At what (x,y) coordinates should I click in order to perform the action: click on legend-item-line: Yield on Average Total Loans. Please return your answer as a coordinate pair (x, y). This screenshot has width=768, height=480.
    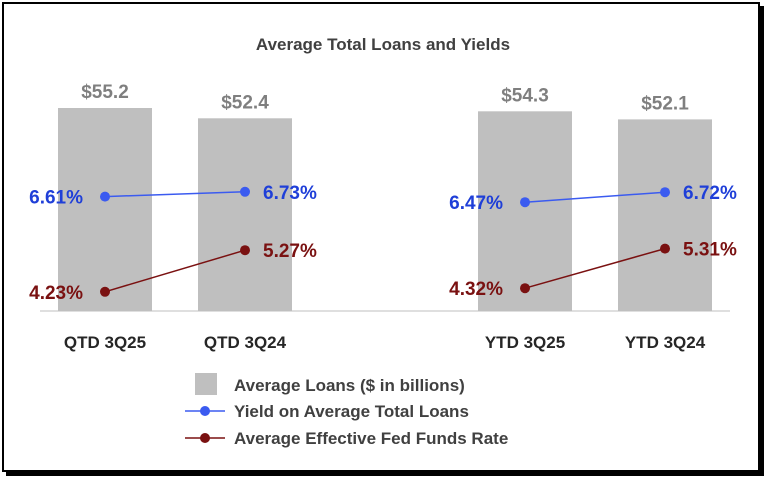
    Looking at the image, I should click on (327, 411).